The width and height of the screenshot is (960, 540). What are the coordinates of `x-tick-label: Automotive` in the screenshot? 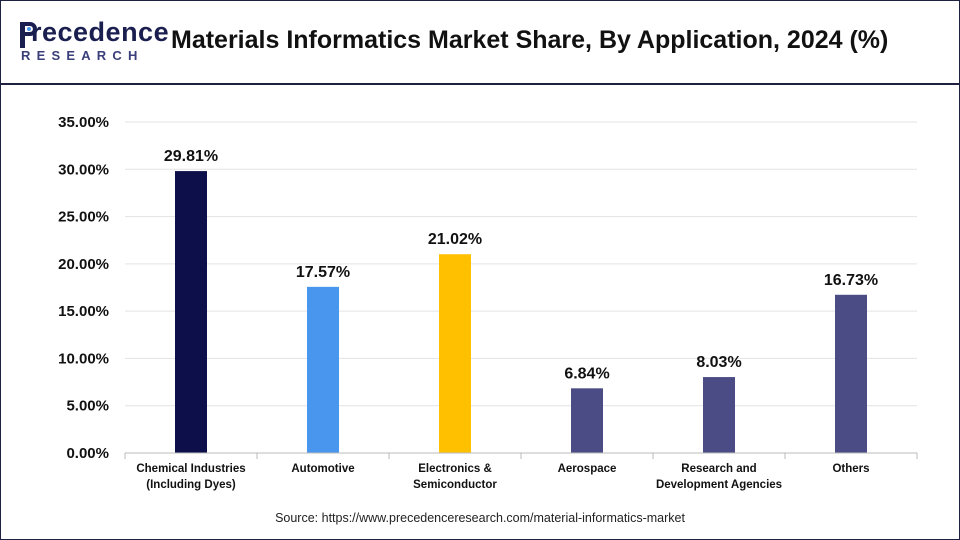 It's located at (322, 469).